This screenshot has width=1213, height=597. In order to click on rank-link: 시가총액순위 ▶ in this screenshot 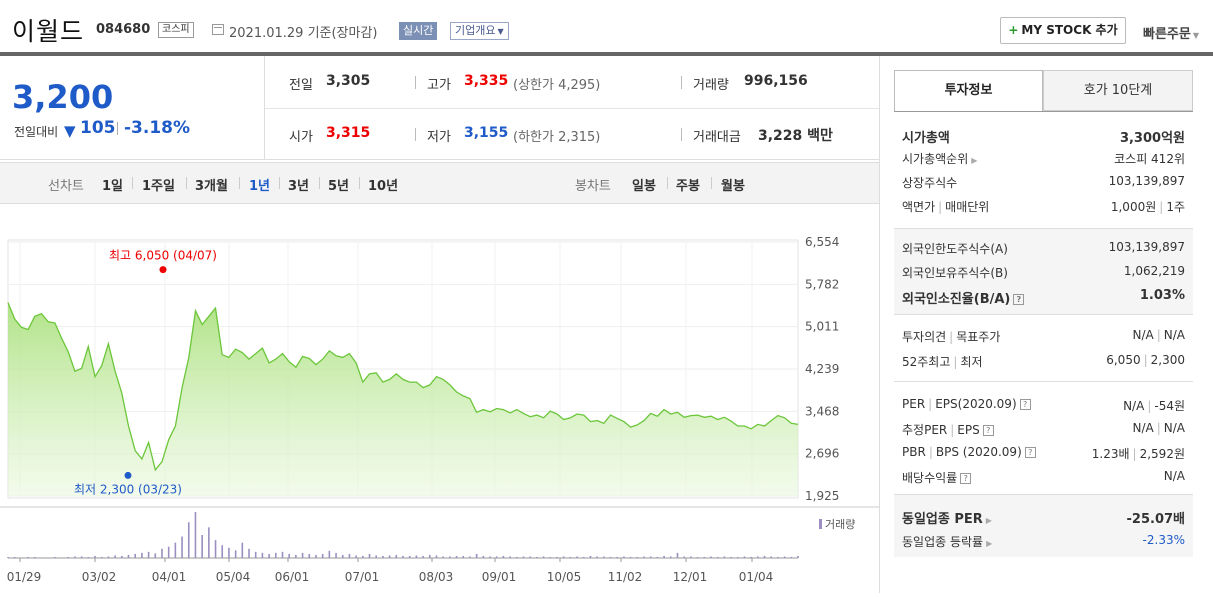, I will do `click(939, 158)`.